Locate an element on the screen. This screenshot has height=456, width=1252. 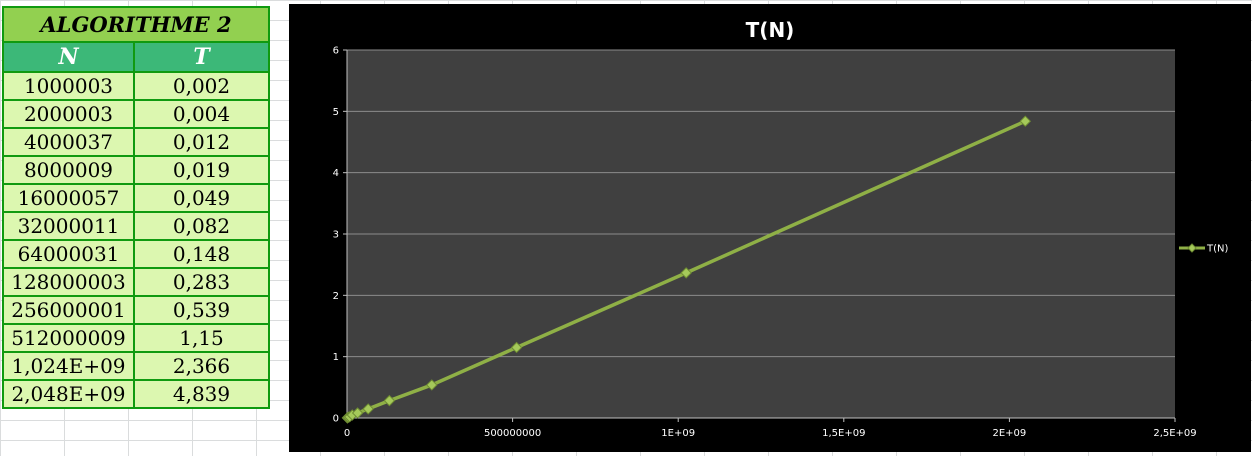
y-tick-label: 2 is located at coordinates (336, 296).